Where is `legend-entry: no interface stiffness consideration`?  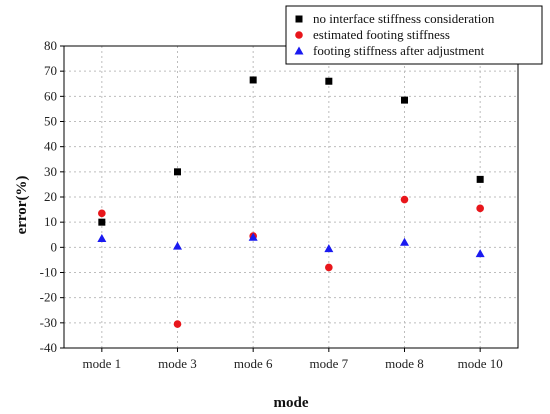
legend-entry: no interface stiffness consideration is located at coordinates (404, 18).